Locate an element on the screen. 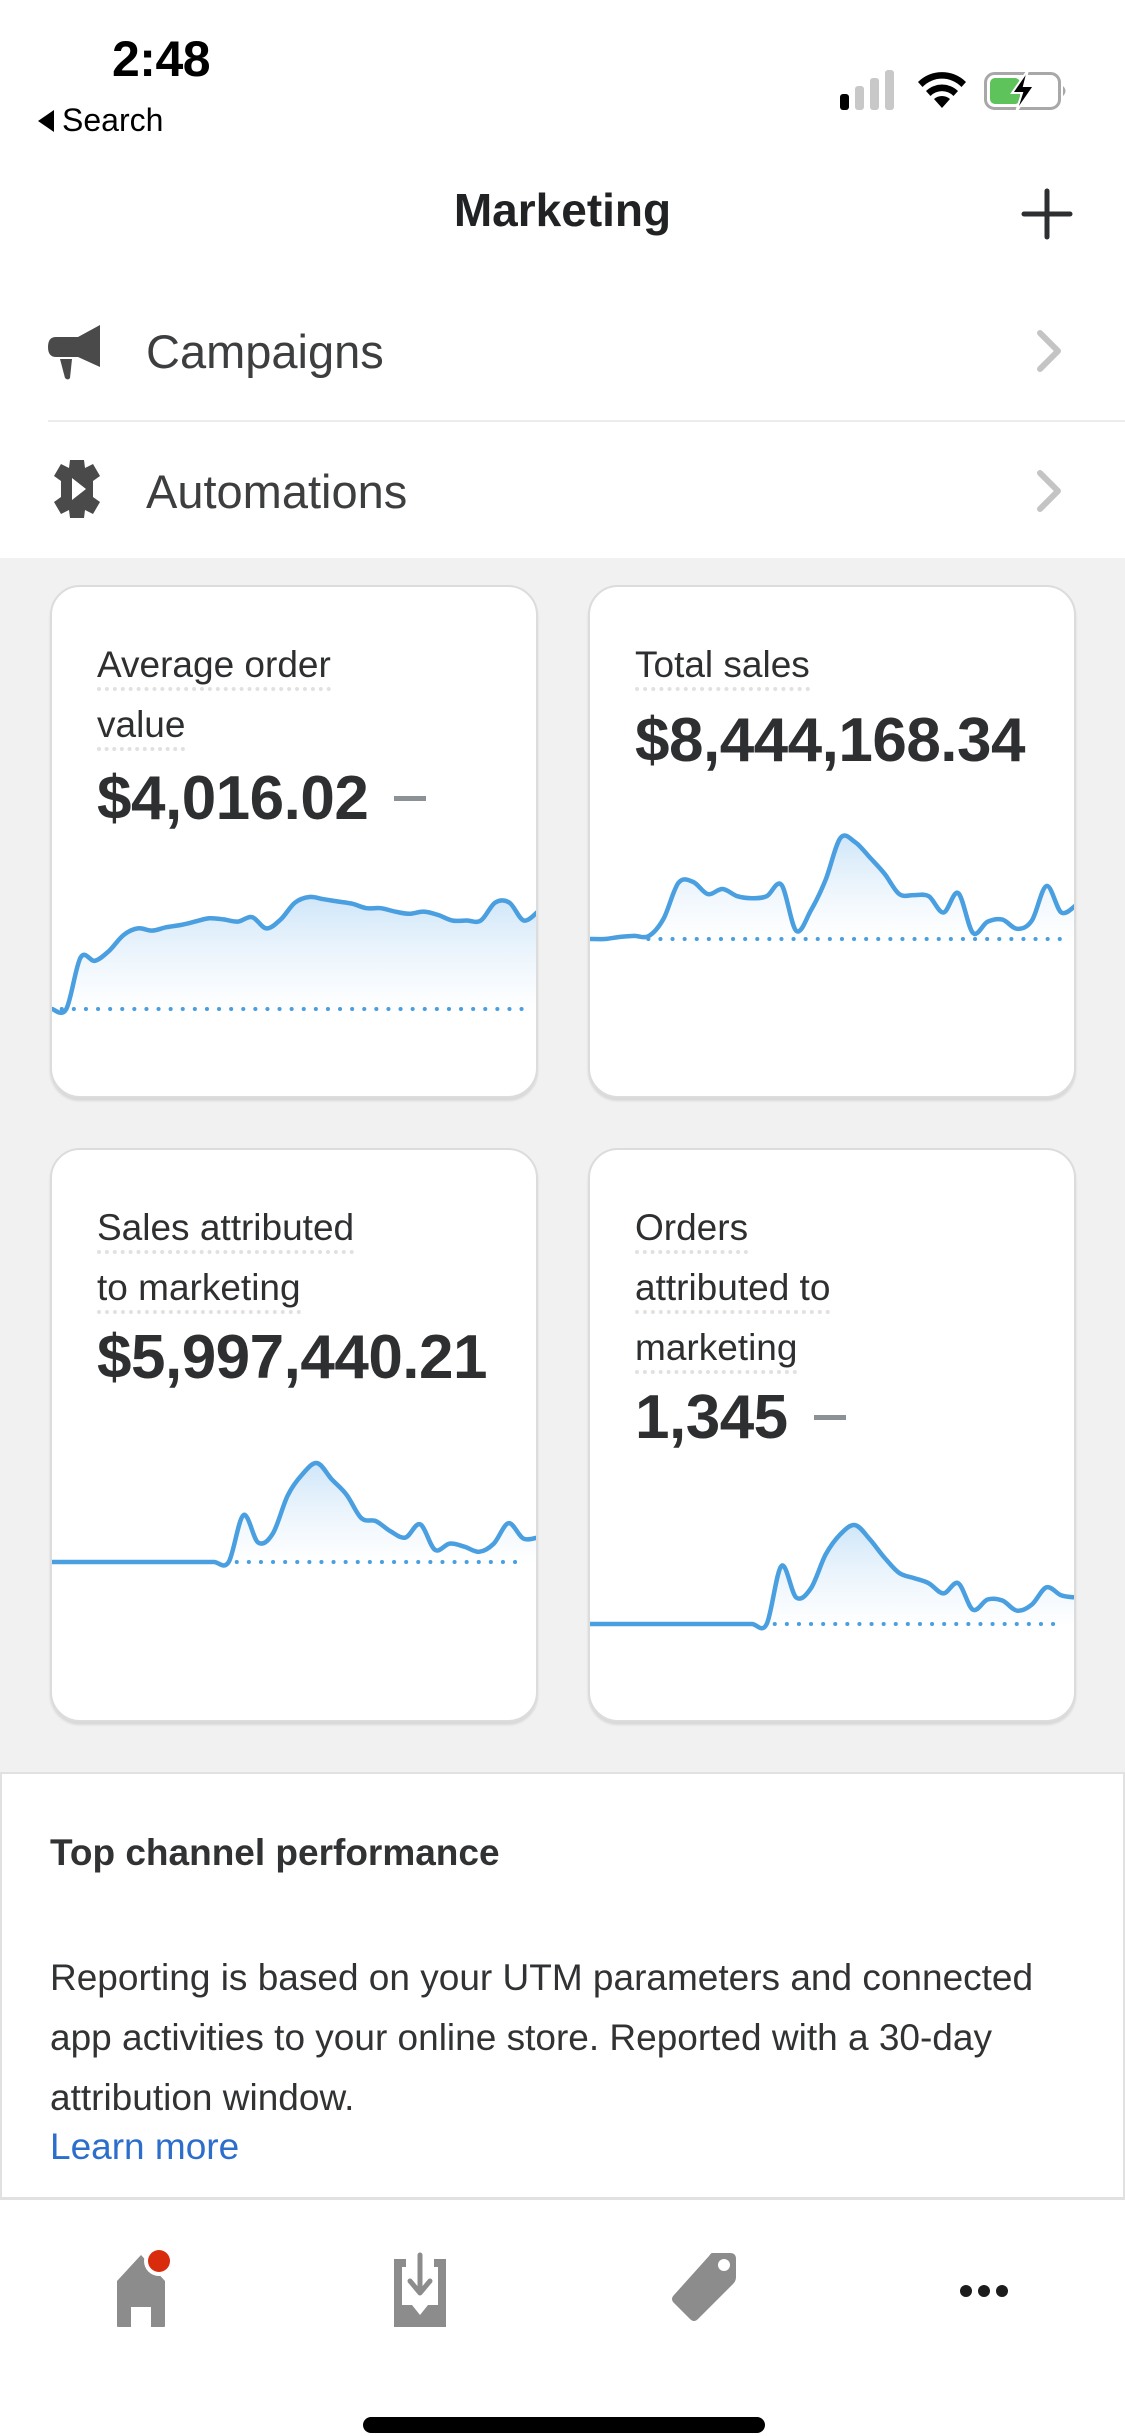 The image size is (1125, 2436). metric-card-orders-attributed-to-marketing: Orders attributed to marketing 1,345 is located at coordinates (832, 1435).